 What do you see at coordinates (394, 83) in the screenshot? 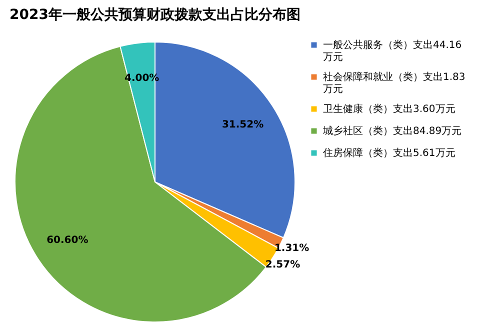
I see `legend-label: 社会保障和就业（类）支出1.83万元` at bounding box center [394, 83].